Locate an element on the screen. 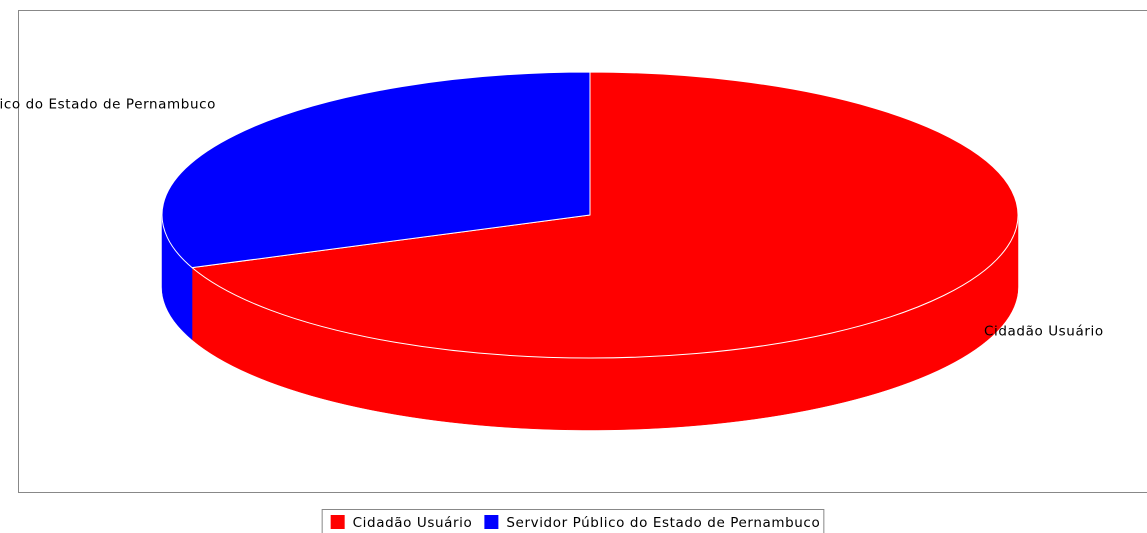  slice-label: Servidor Público do Estado de Pernambuco is located at coordinates (108, 105).